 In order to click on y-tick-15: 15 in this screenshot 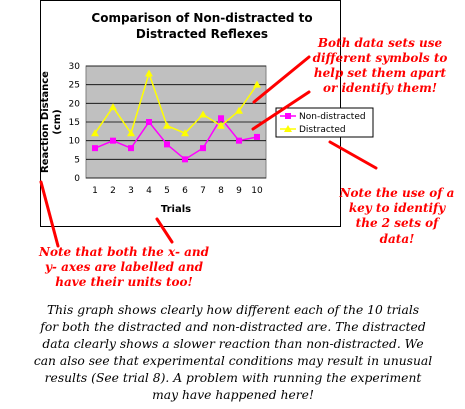, I will do `click(74, 123)`.